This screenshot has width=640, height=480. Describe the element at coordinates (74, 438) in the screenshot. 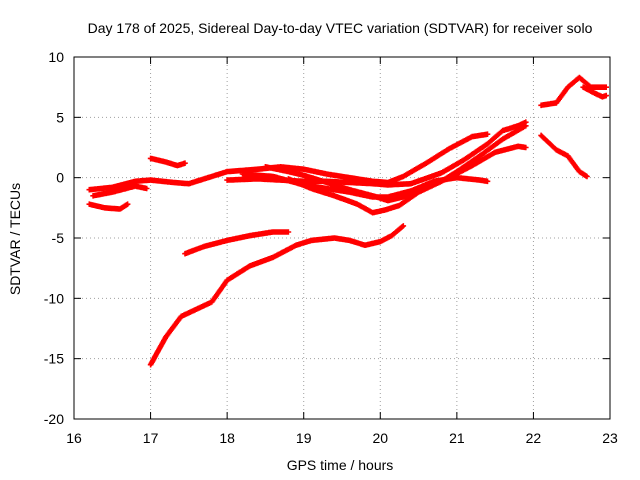

I see `x-tick-label: 16` at that location.